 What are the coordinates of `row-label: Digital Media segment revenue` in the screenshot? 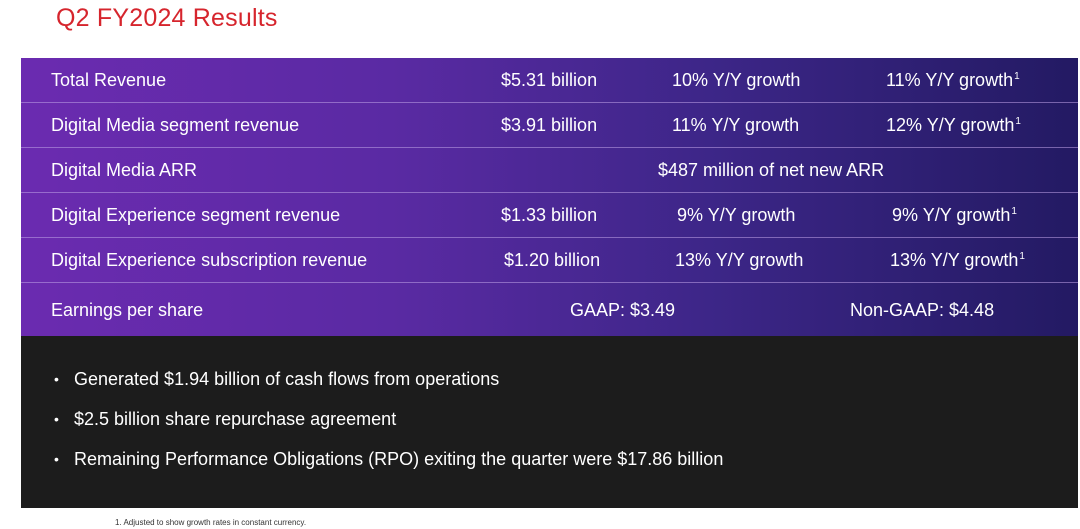 It's located at (175, 125).